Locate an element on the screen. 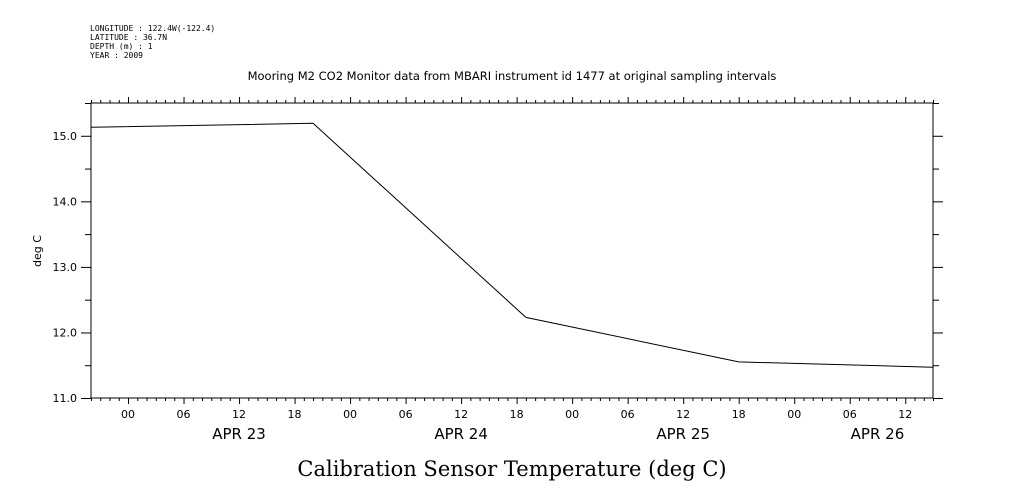 This screenshot has height=504, width=1009. chart-caption: Calibration Sensor Temperature (deg C) is located at coordinates (511, 469).